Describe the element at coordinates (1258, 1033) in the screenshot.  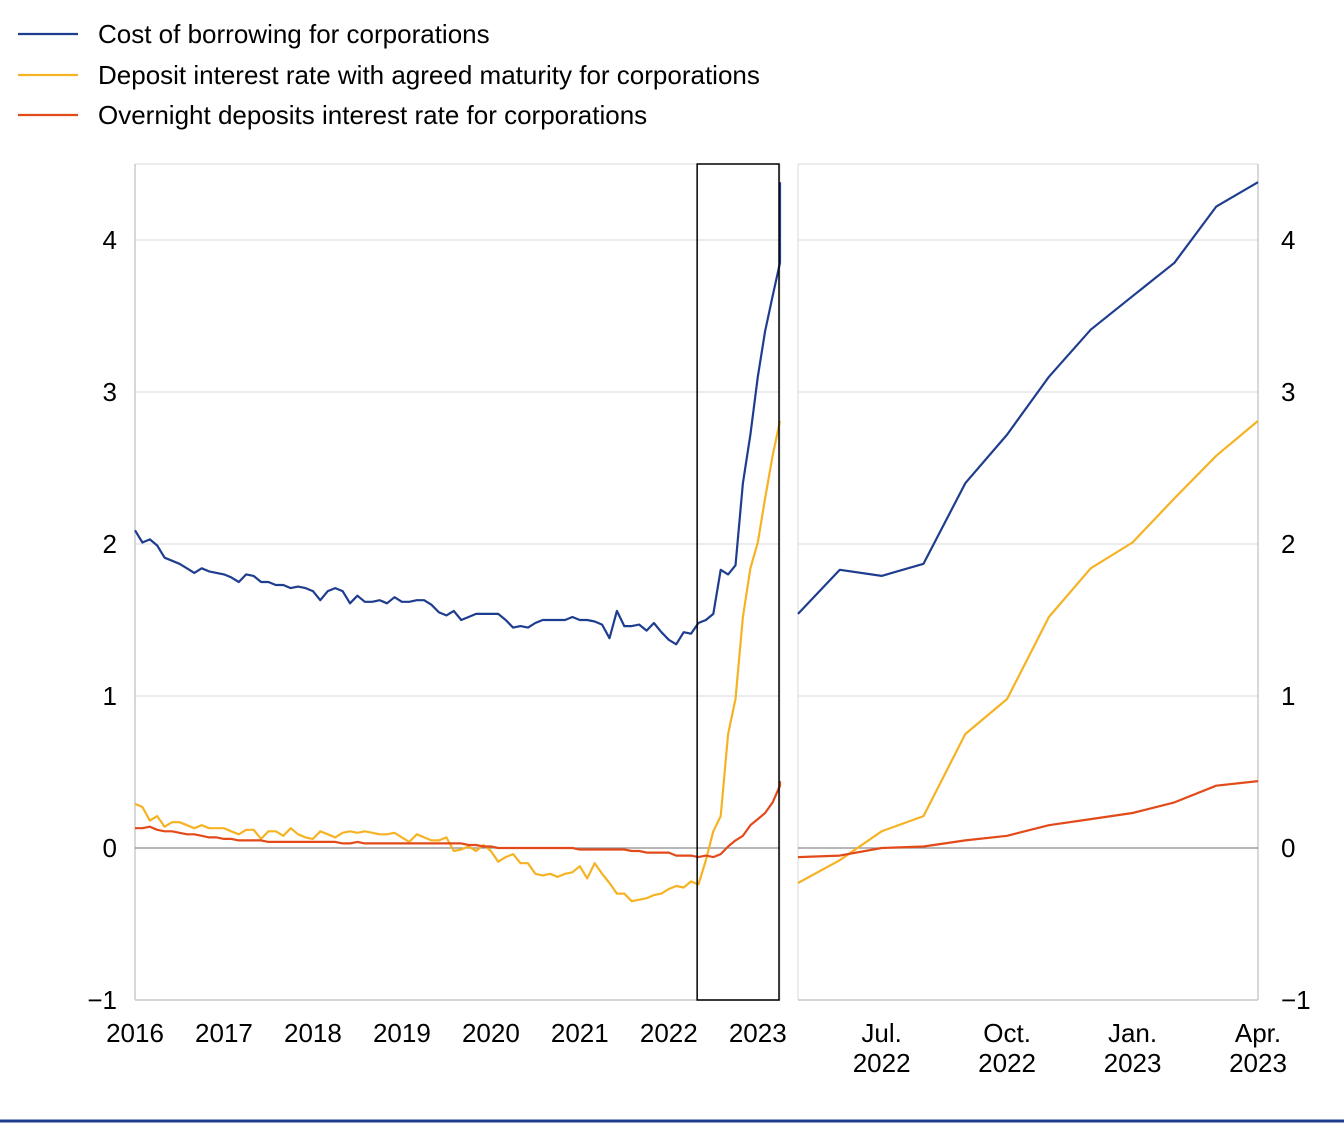
I see `x-tick-label-month: Apr.` at that location.